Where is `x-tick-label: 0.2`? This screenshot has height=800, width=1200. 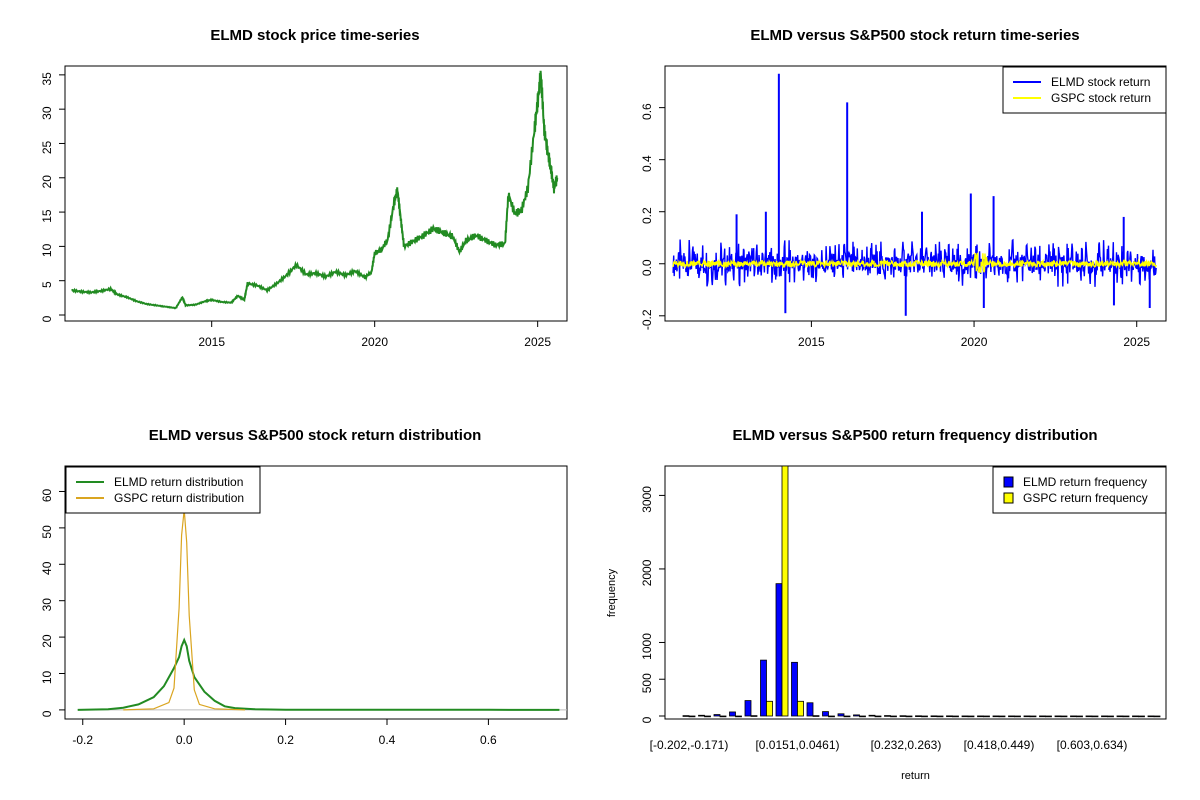
x-tick-label: 0.2 is located at coordinates (285, 740).